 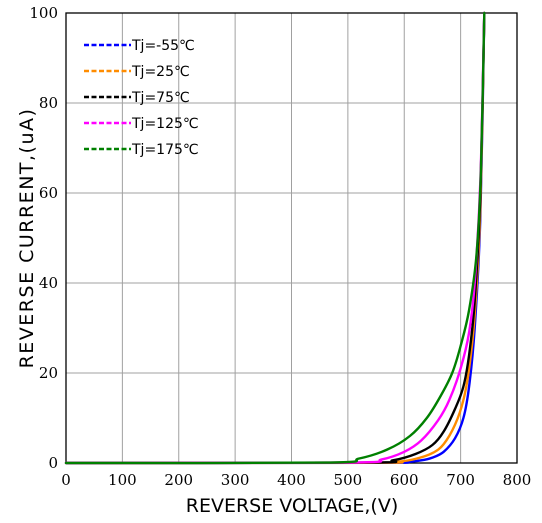 What do you see at coordinates (404, 480) in the screenshot?
I see `x-tick-label: 600` at bounding box center [404, 480].